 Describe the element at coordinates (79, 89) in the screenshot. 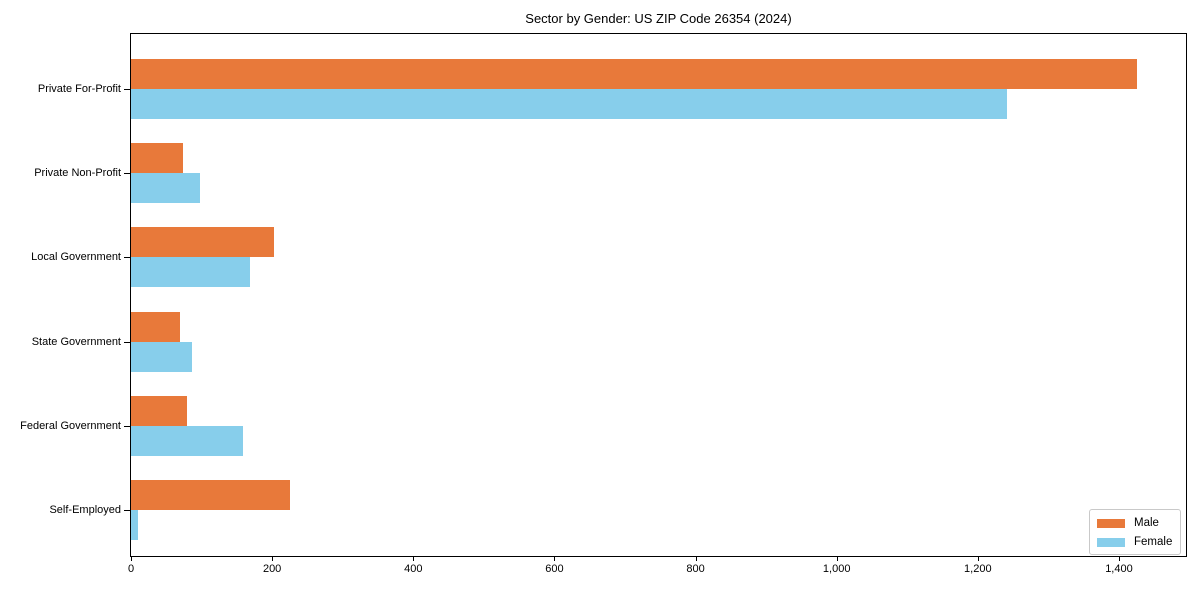

I see `y-axis-label-private-for-profit: Private For-Profit` at that location.